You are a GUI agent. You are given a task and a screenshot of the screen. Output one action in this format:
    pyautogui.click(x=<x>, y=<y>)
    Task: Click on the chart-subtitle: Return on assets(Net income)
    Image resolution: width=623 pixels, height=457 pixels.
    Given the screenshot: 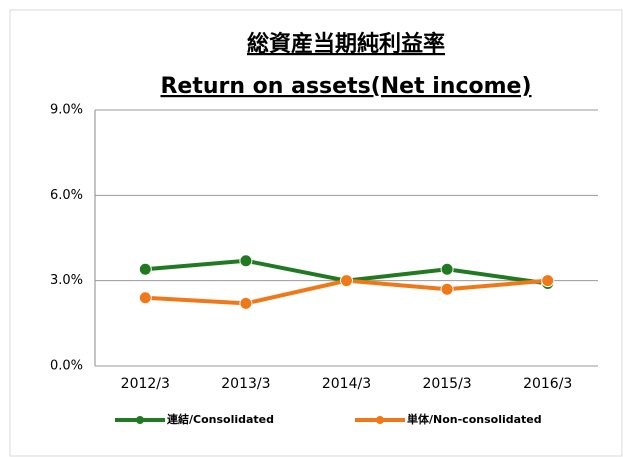 What is the action you would take?
    pyautogui.click(x=345, y=86)
    